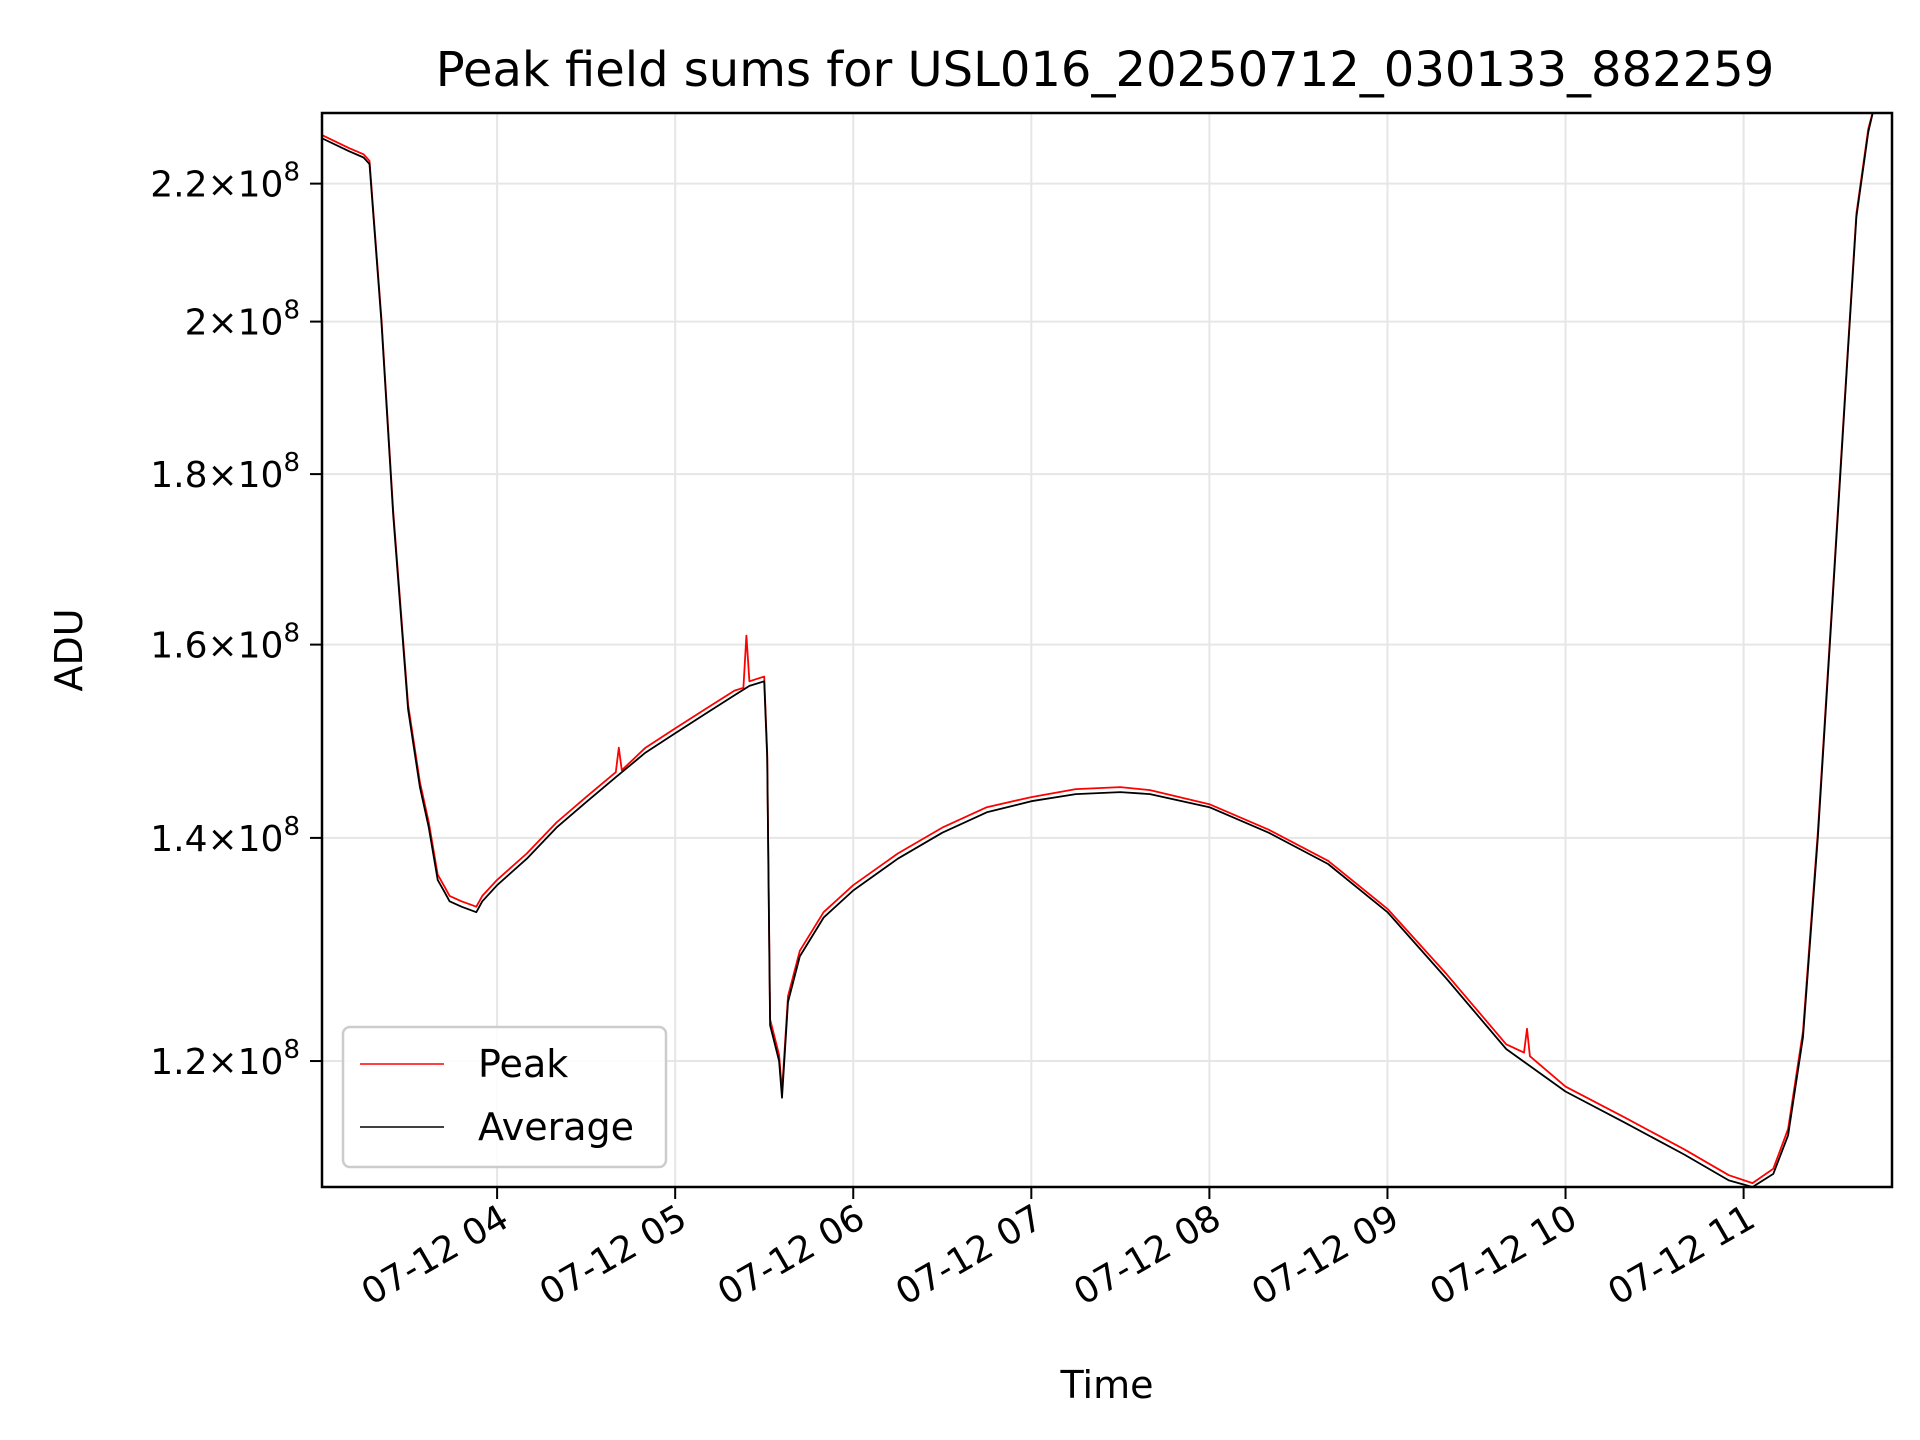  I want to click on y-axis: 1.2×108 1.4×108 1.6×108 1.8×108 2×108 2.2×108, so click(236, 620).